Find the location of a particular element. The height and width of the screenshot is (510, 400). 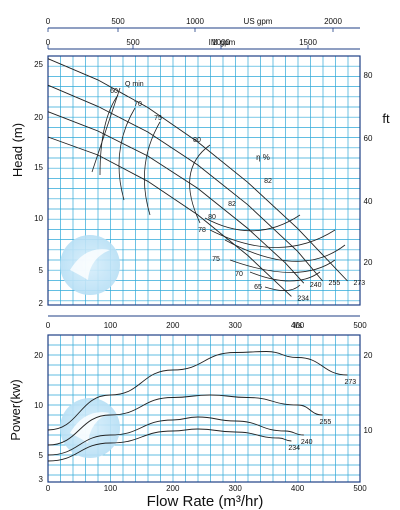

efficiency-curve-75b is located at coordinates (282, 266).